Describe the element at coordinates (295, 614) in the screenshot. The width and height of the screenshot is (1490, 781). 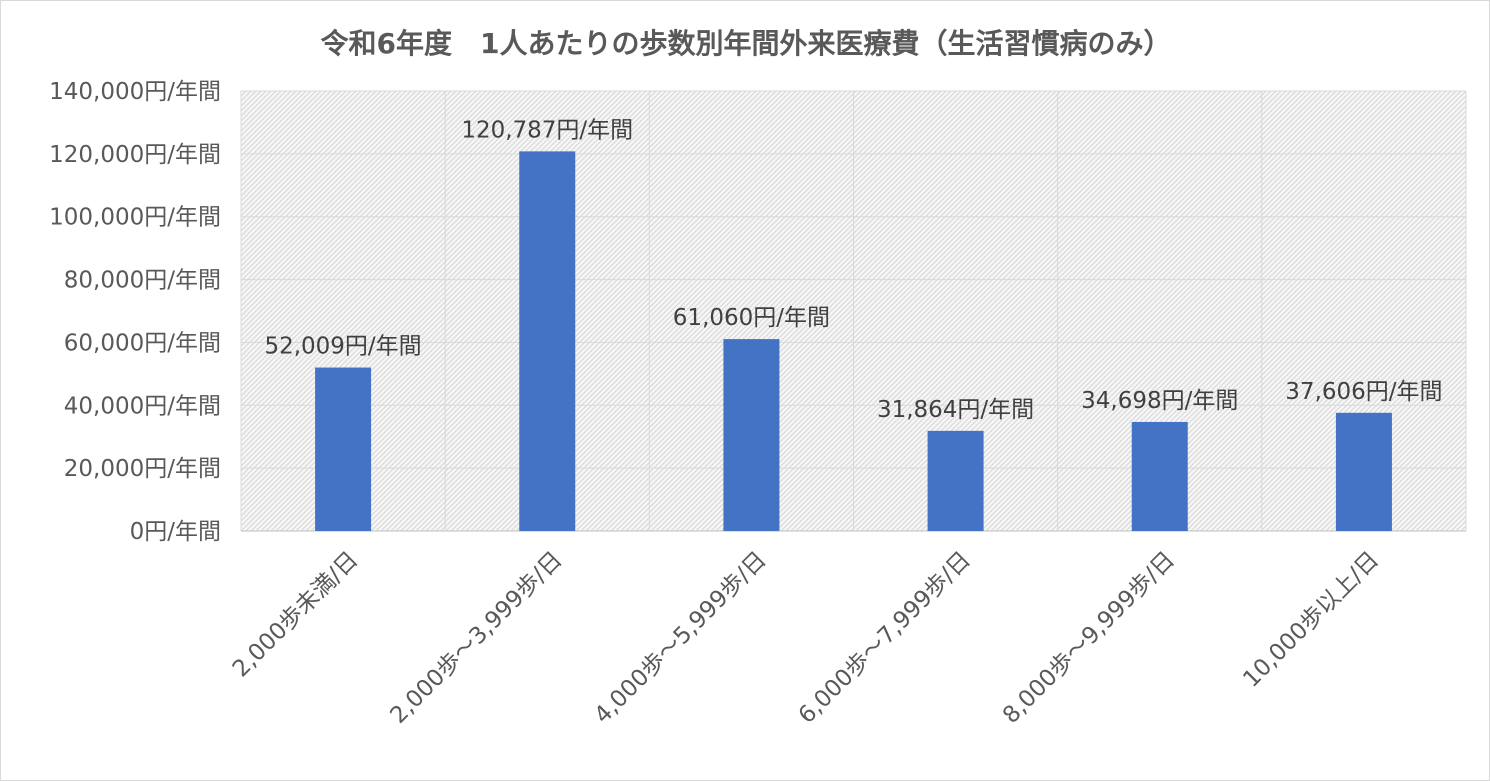
I see `x-tick-label: 2,000歩未満/日` at that location.